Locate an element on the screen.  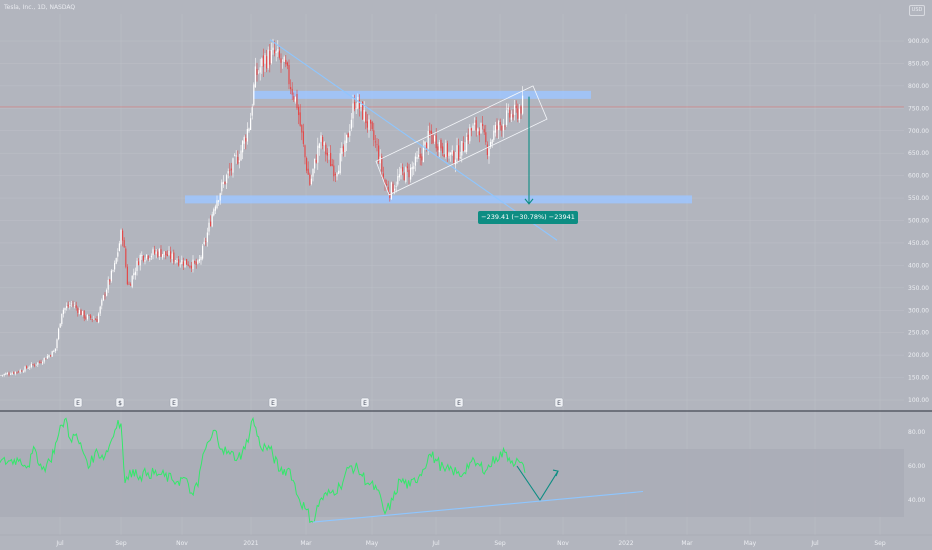
time-tick-label: Mar is located at coordinates (687, 543).